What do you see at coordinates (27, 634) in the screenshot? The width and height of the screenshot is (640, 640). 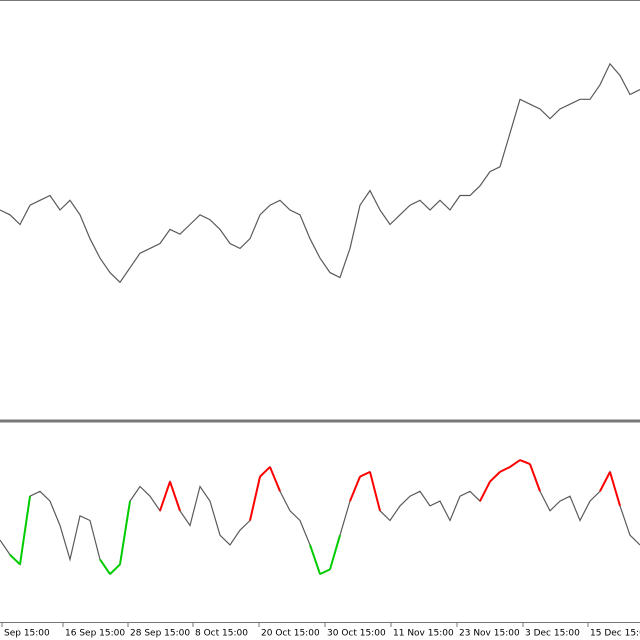 I see `x-tick-label: Sep 15:00` at bounding box center [27, 634].